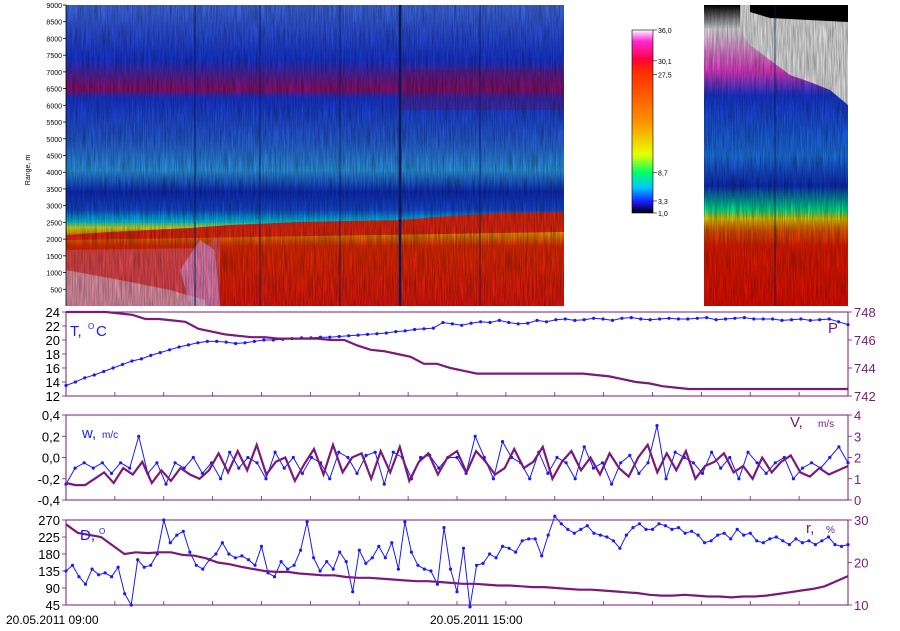  I want to click on lidar-y-tick-label: 1500, so click(54, 257).